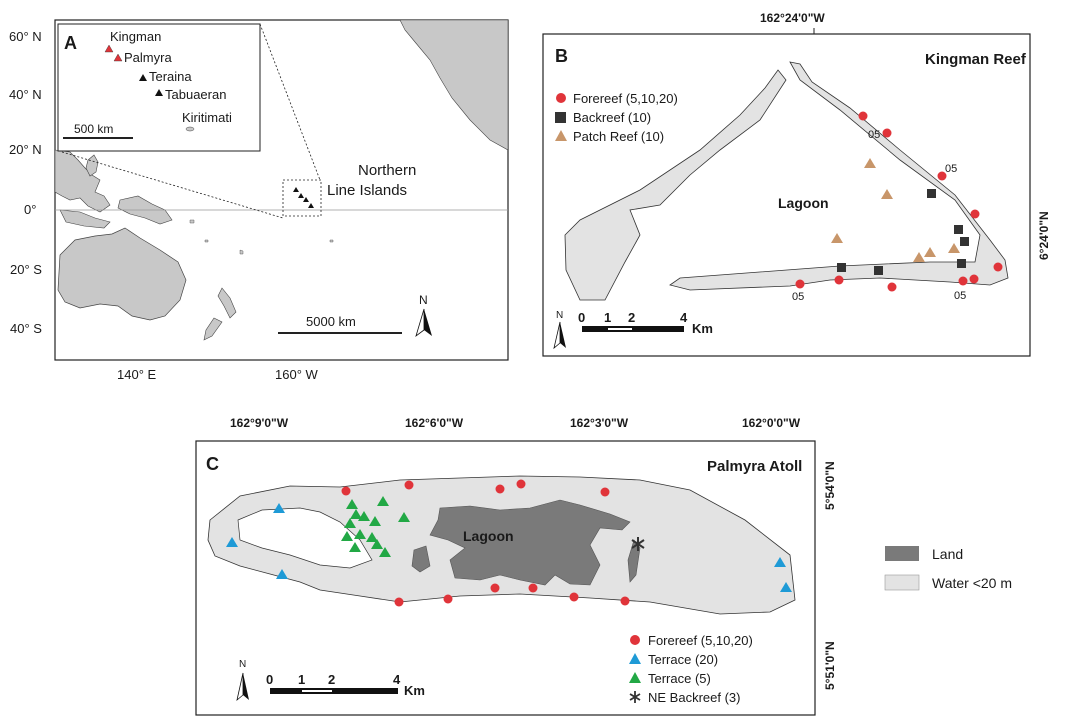 The height and width of the screenshot is (717, 1070). Describe the element at coordinates (26, 269) in the screenshot. I see `lat-label: 20° S` at that location.